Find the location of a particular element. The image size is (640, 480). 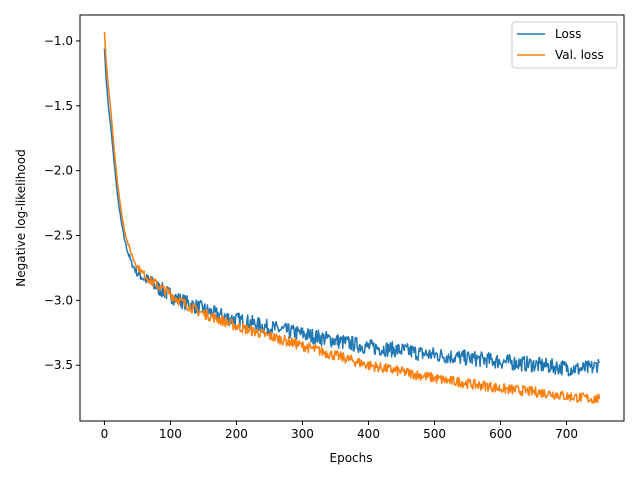

legend-label-2: Val. loss is located at coordinates (579, 55).